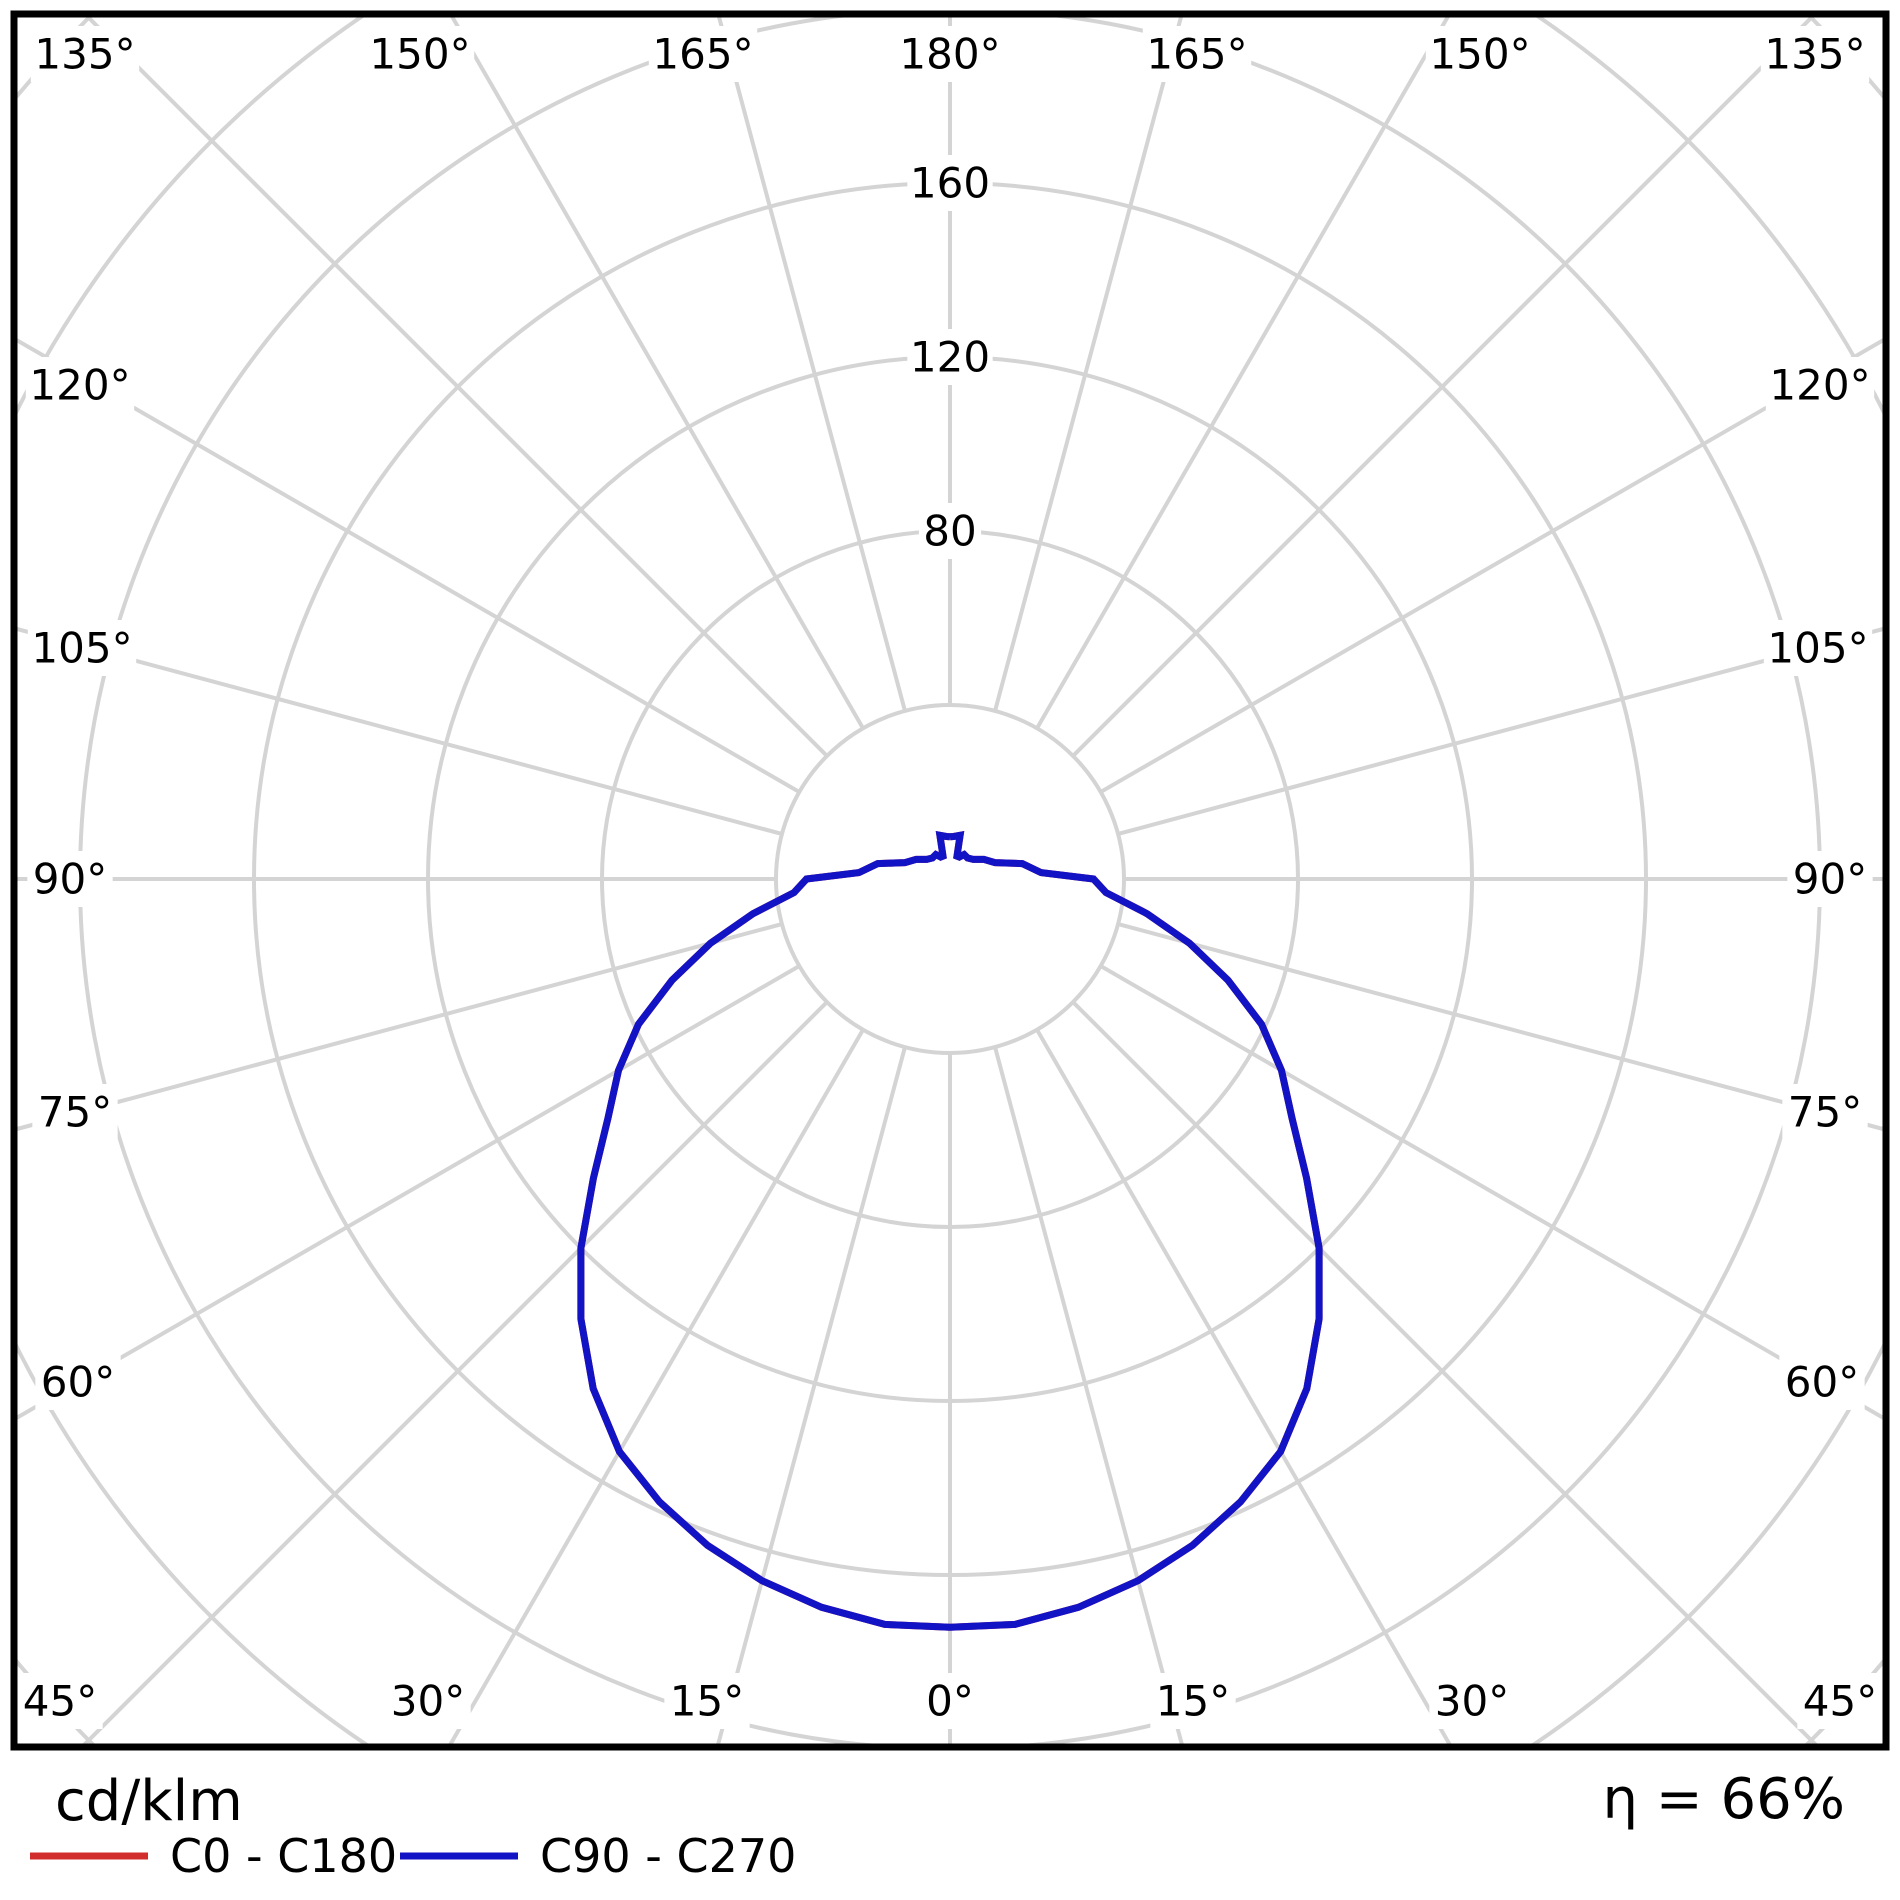 Image resolution: width=1900 pixels, height=1900 pixels. Describe the element at coordinates (149, 1801) in the screenshot. I see `units-label: cd/klm` at that location.